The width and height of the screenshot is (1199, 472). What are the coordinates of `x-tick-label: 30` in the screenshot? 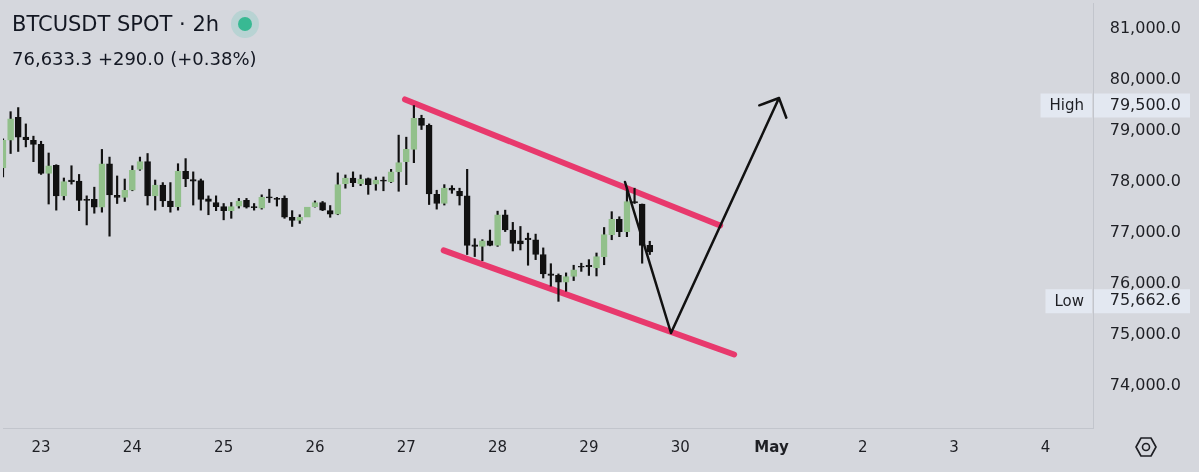 It's located at (680, 446).